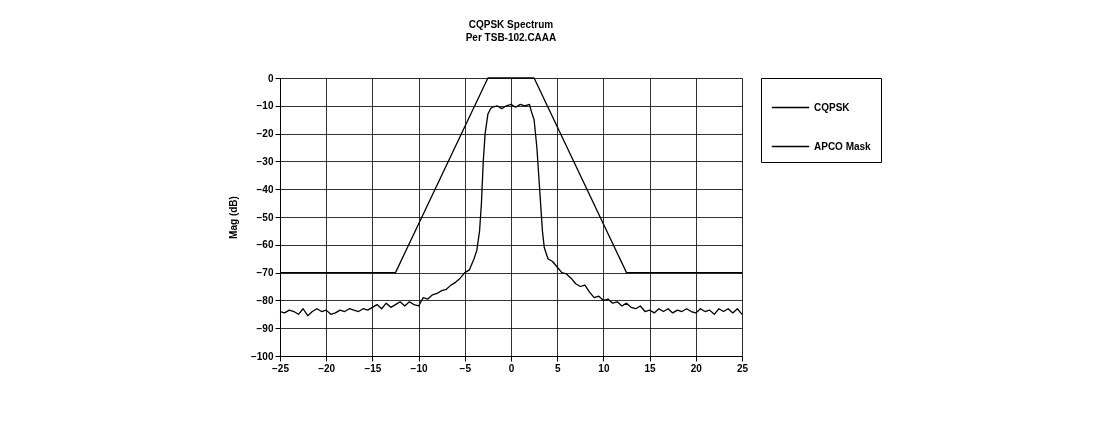 This screenshot has height=434, width=1096. I want to click on chart-title: CQPSK Spectrum, so click(511, 24).